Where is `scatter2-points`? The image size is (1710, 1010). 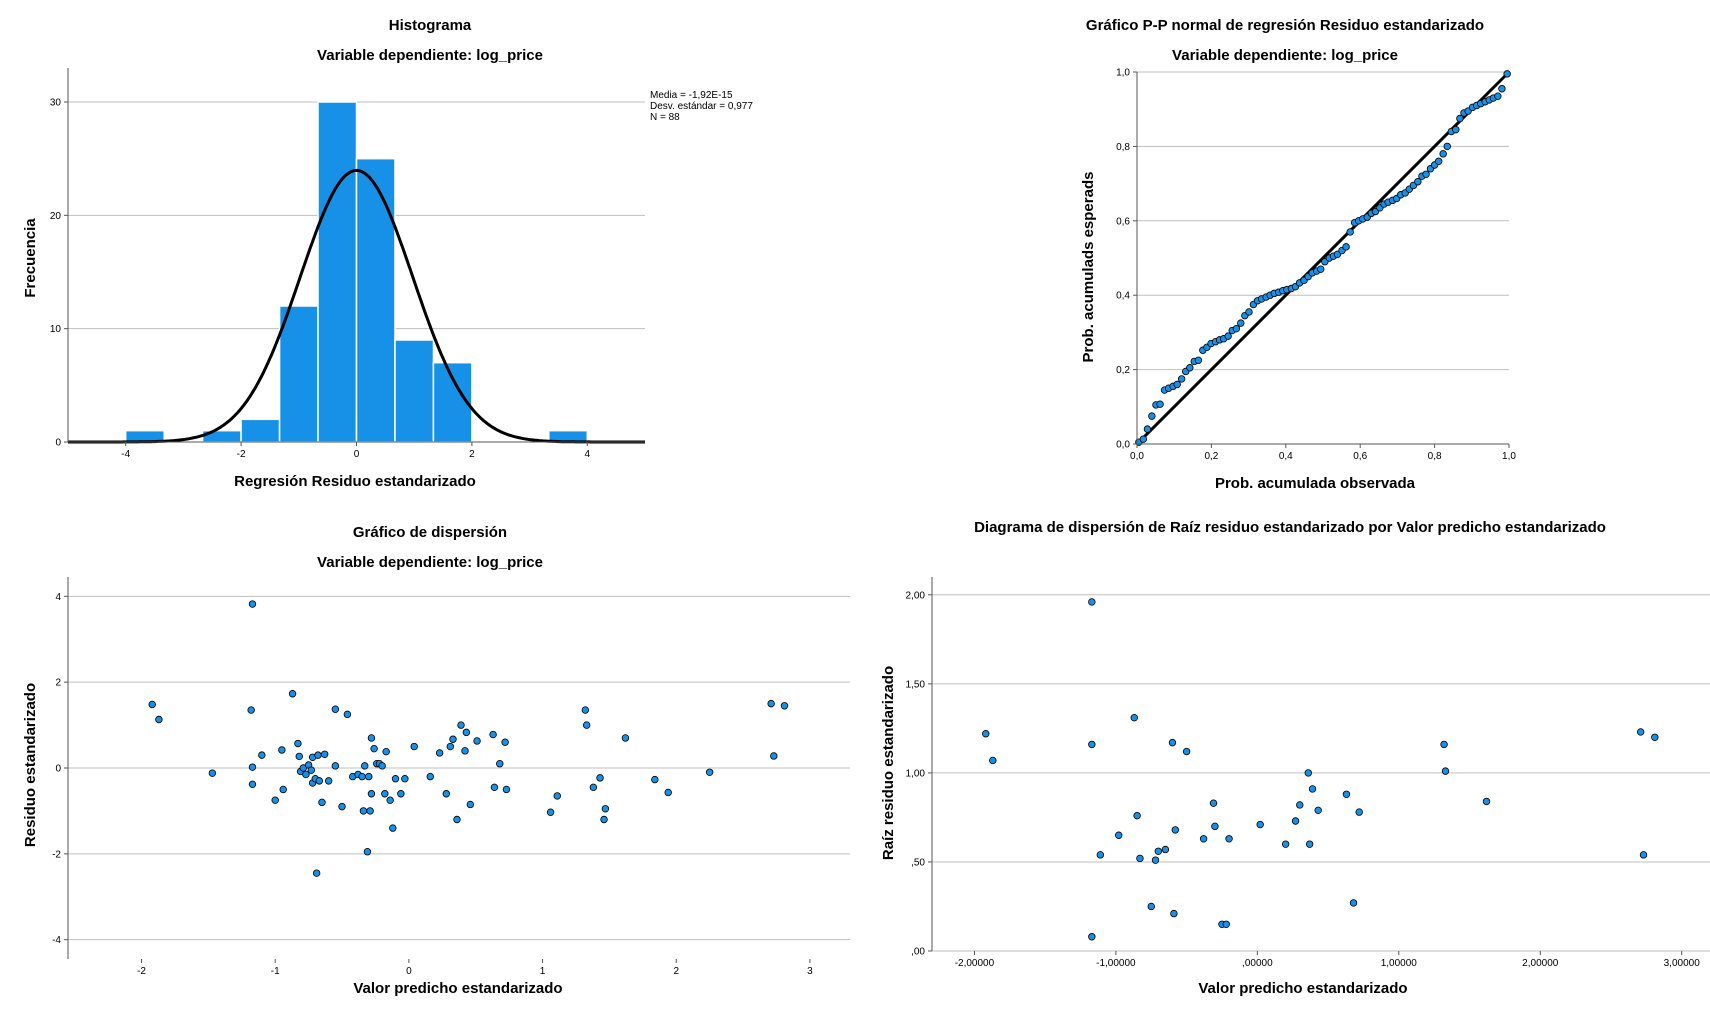 scatter2-points is located at coordinates (1320, 769).